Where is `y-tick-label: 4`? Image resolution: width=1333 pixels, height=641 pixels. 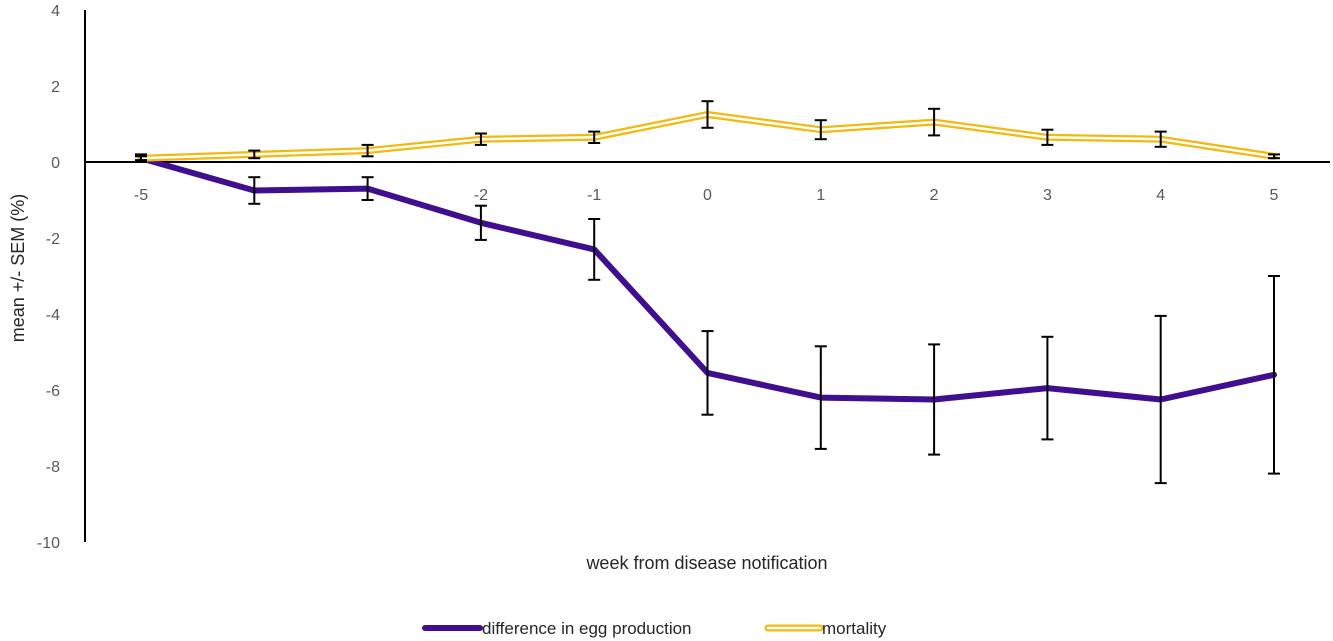 y-tick-label: 4 is located at coordinates (55, 11).